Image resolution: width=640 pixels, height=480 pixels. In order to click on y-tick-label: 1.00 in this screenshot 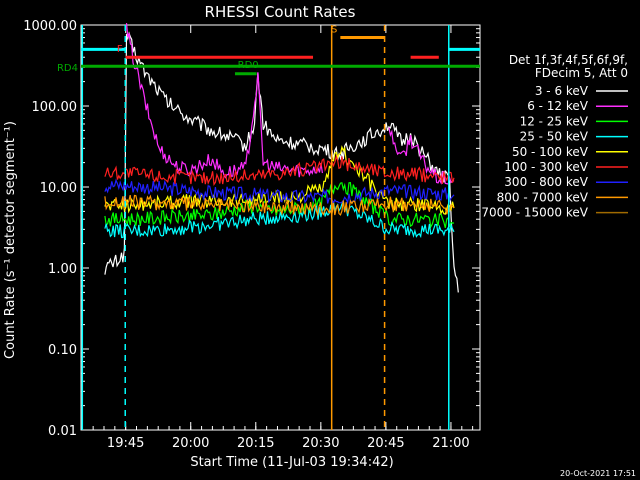, I will do `click(62, 269)`.